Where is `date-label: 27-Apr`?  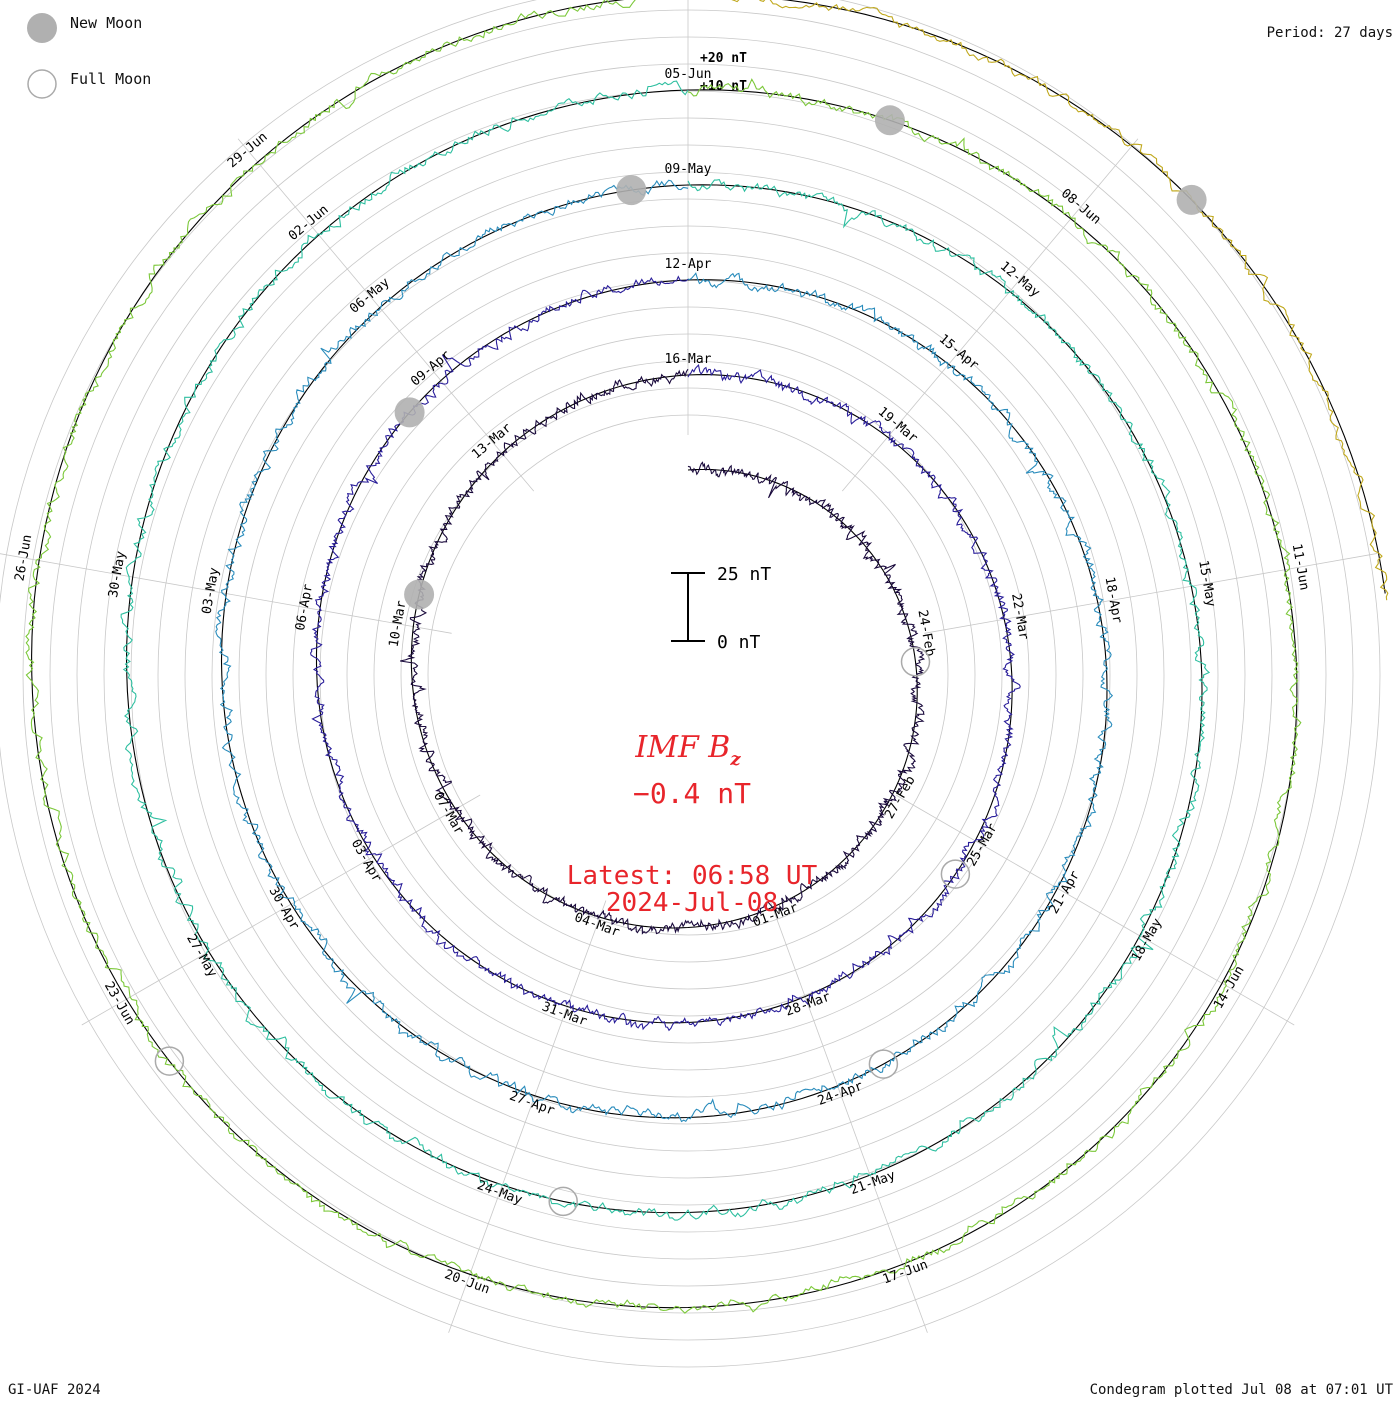
date-label: 27-Apr is located at coordinates (531, 1104).